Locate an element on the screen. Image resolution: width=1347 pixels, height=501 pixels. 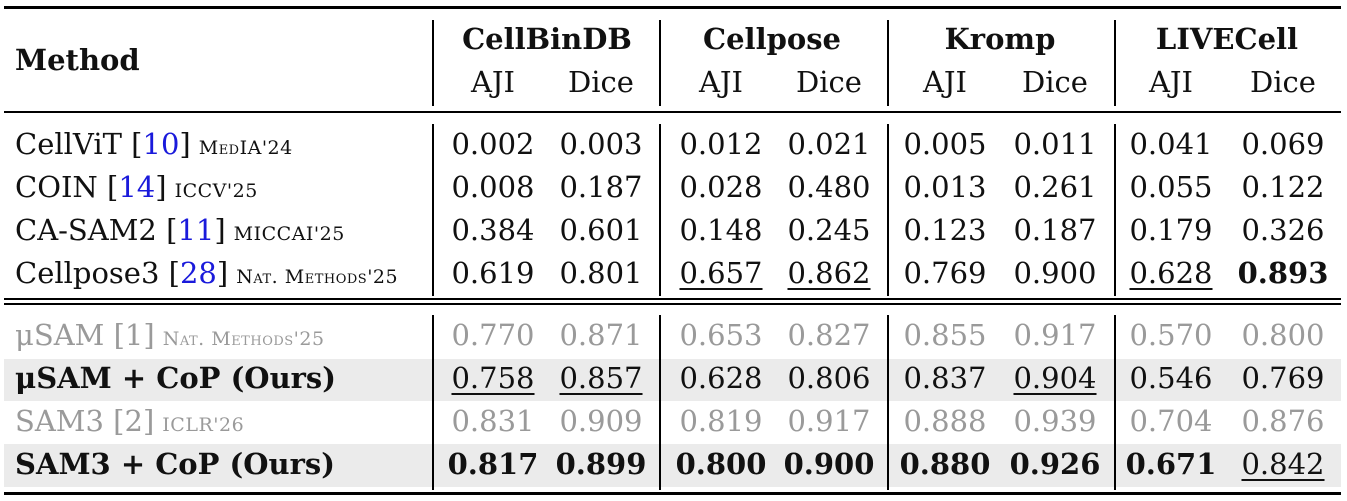
metric-value: 0.657 is located at coordinates (721, 273).